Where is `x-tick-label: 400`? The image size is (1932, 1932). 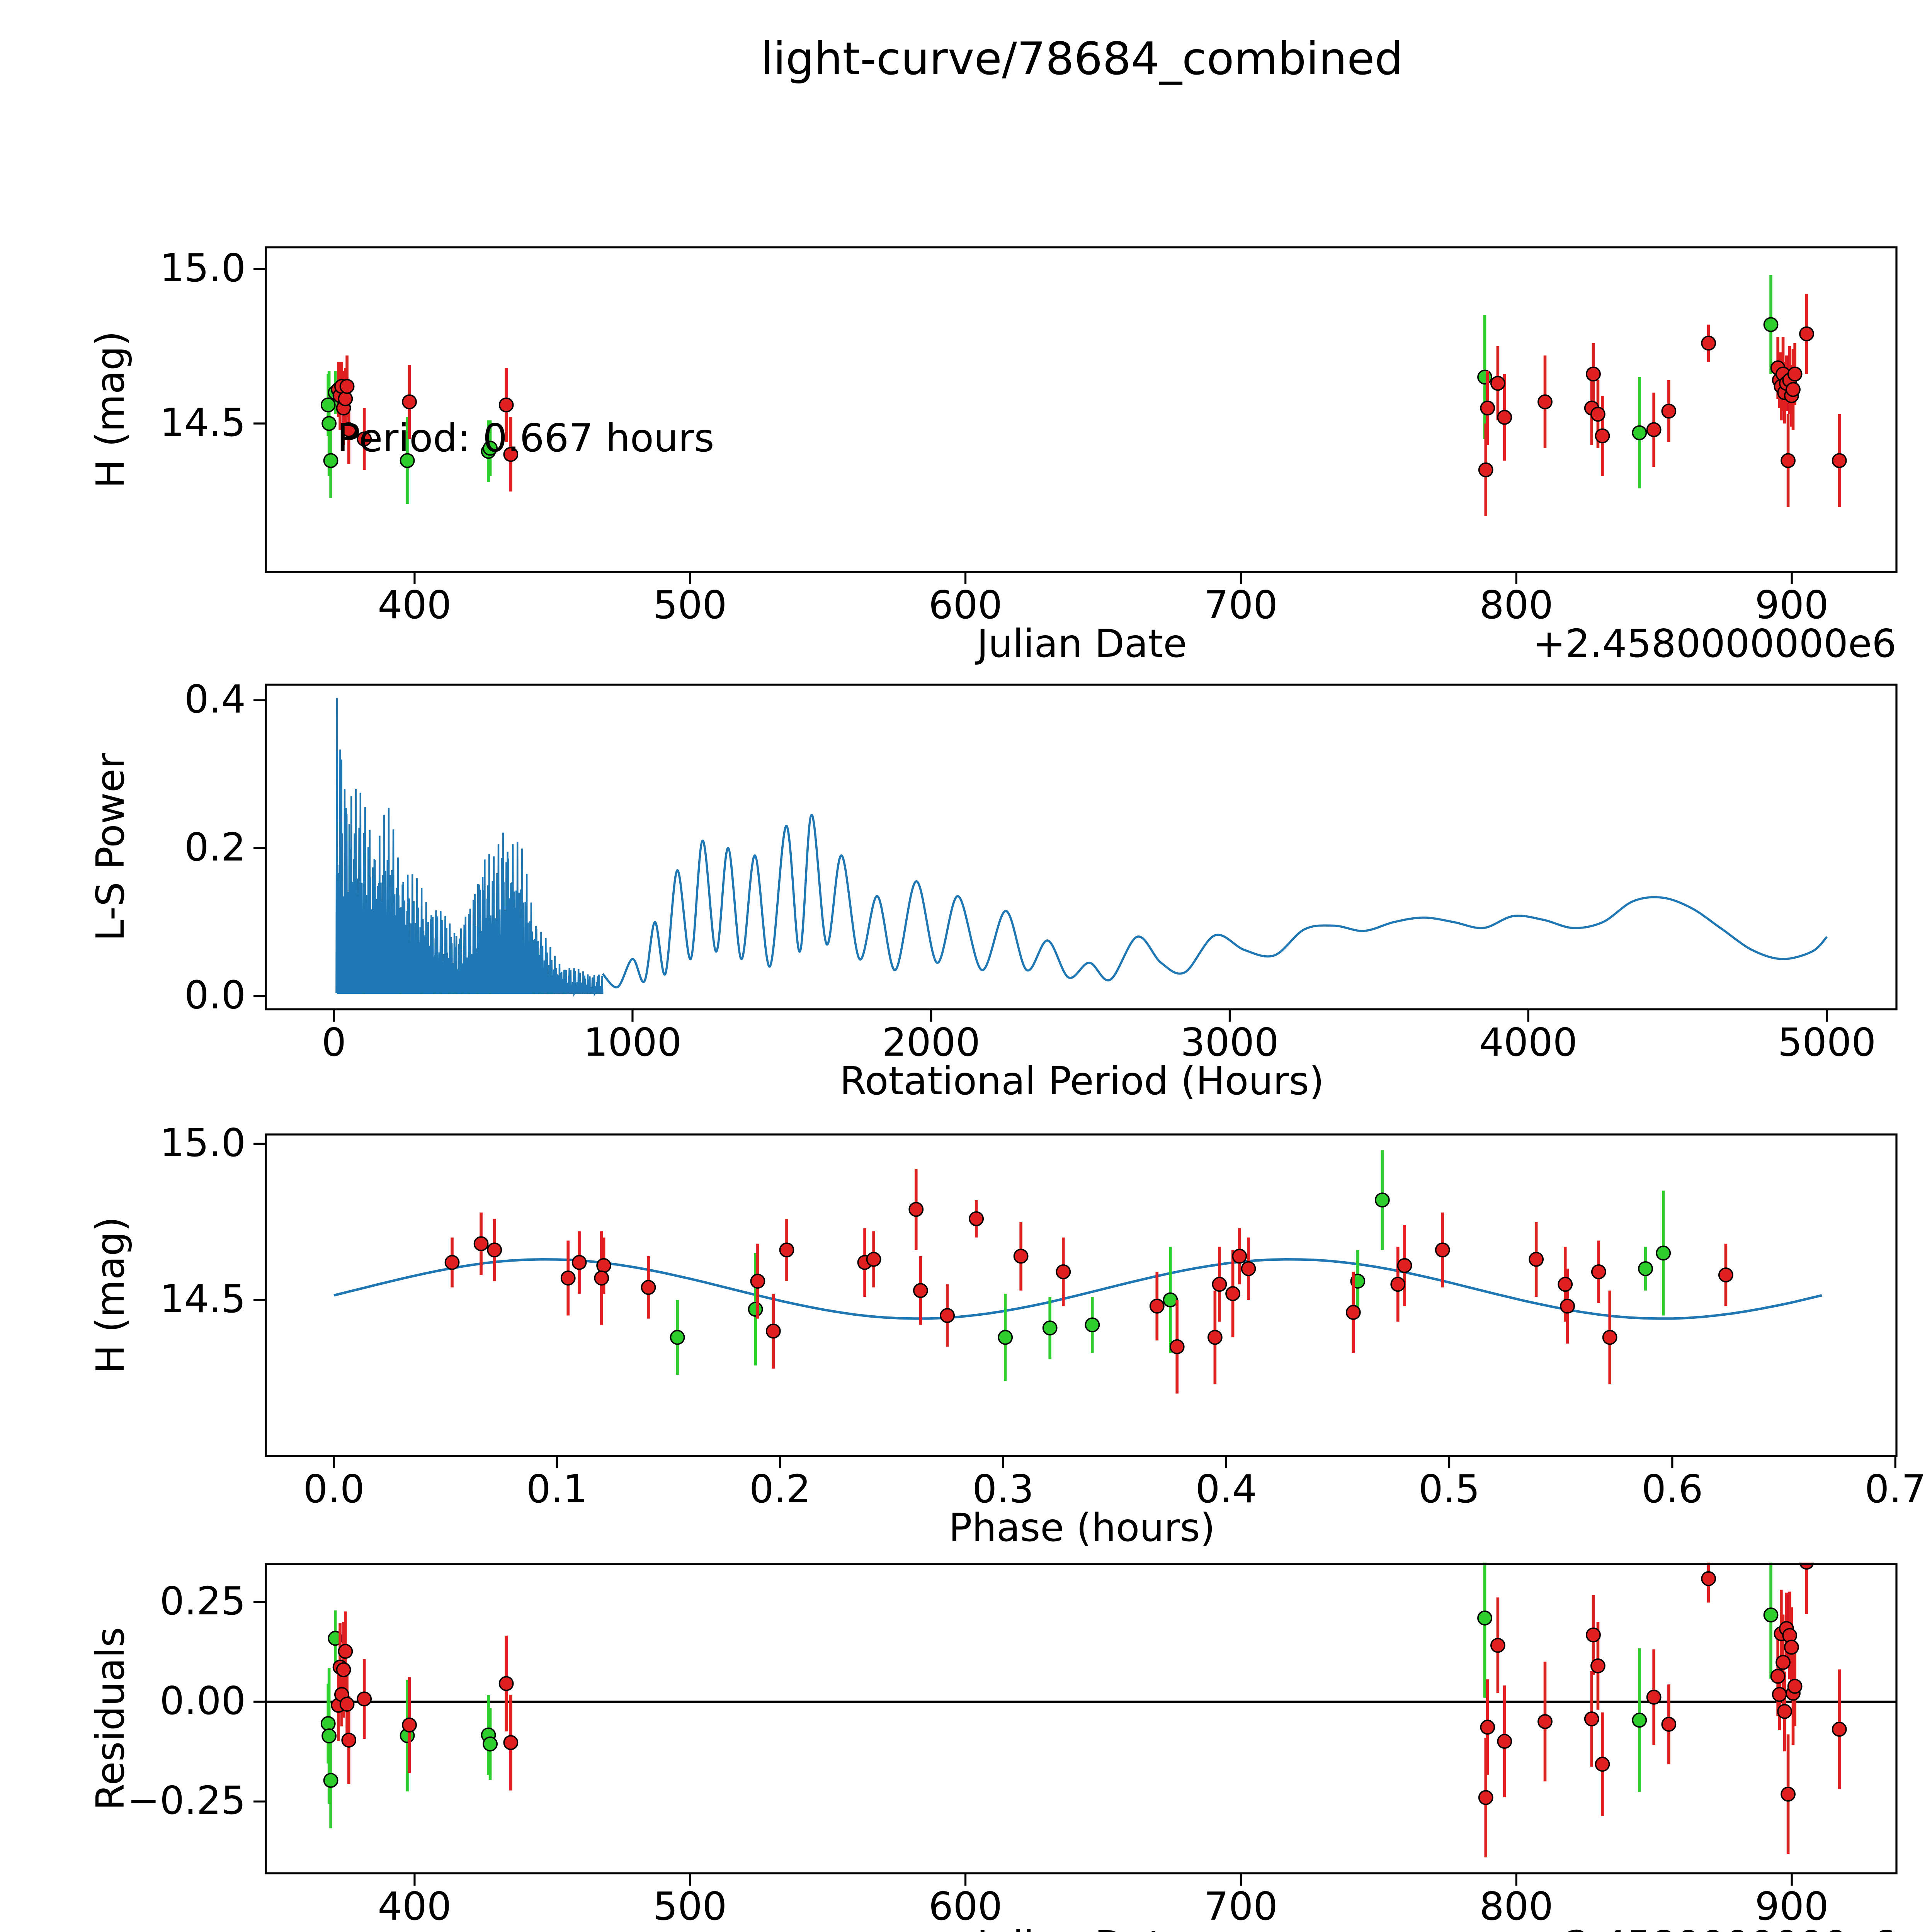
x-tick-label: 400 is located at coordinates (414, 605).